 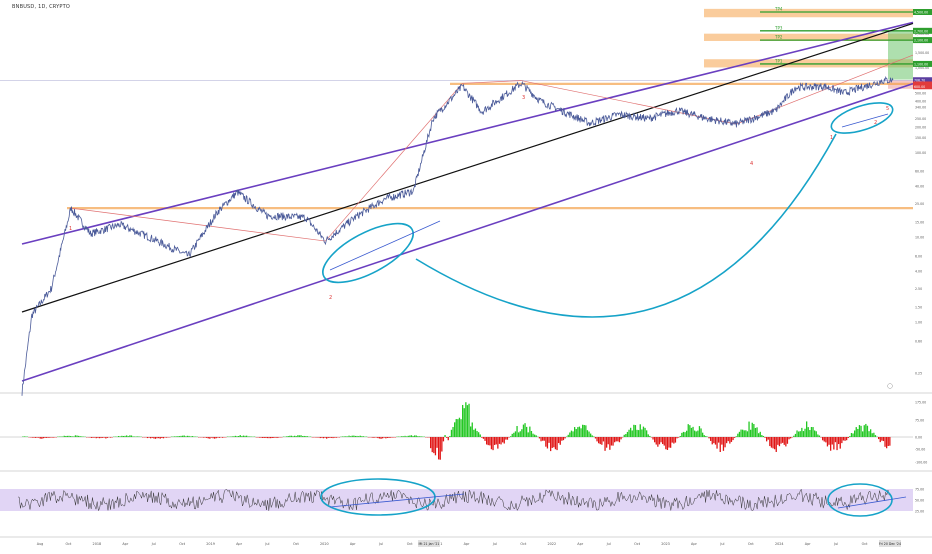 I want to click on symbol-title: BNBUSD, 1D, CRYPTO, so click(x=41, y=7).